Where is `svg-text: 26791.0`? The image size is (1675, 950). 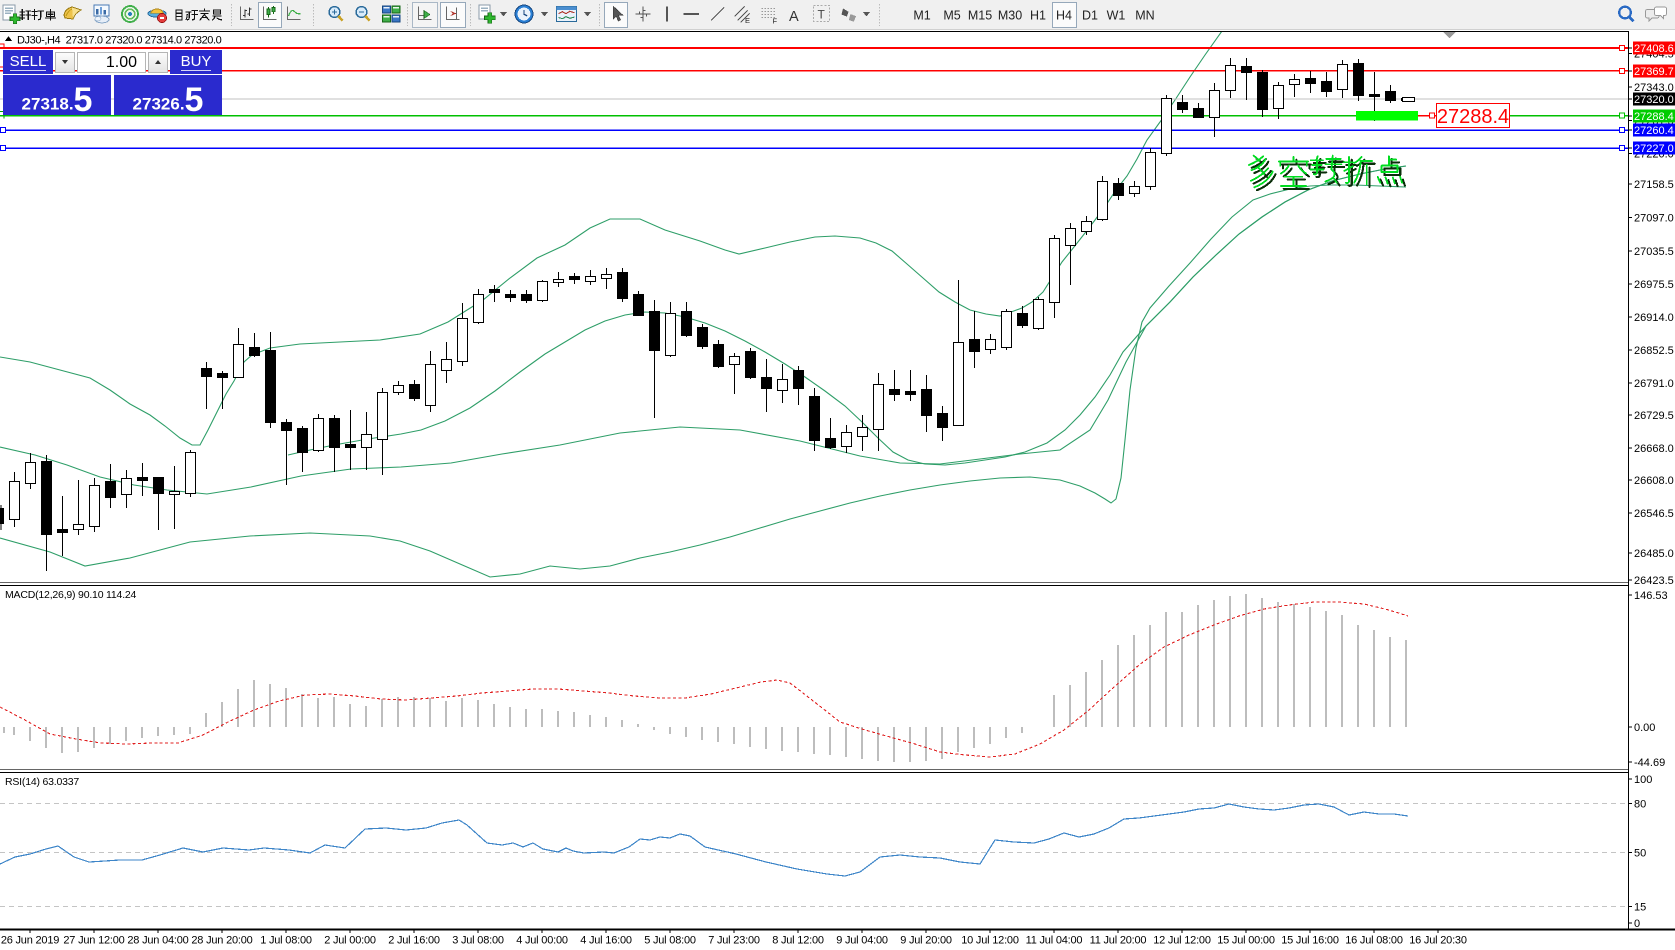
svg-text: 26791.0 is located at coordinates (1654, 384).